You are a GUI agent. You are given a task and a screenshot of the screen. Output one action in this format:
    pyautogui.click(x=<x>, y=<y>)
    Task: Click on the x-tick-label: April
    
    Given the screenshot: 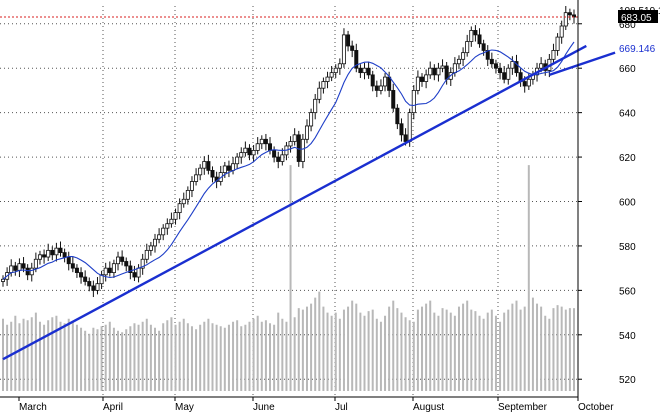 What is the action you would take?
    pyautogui.click(x=113, y=407)
    